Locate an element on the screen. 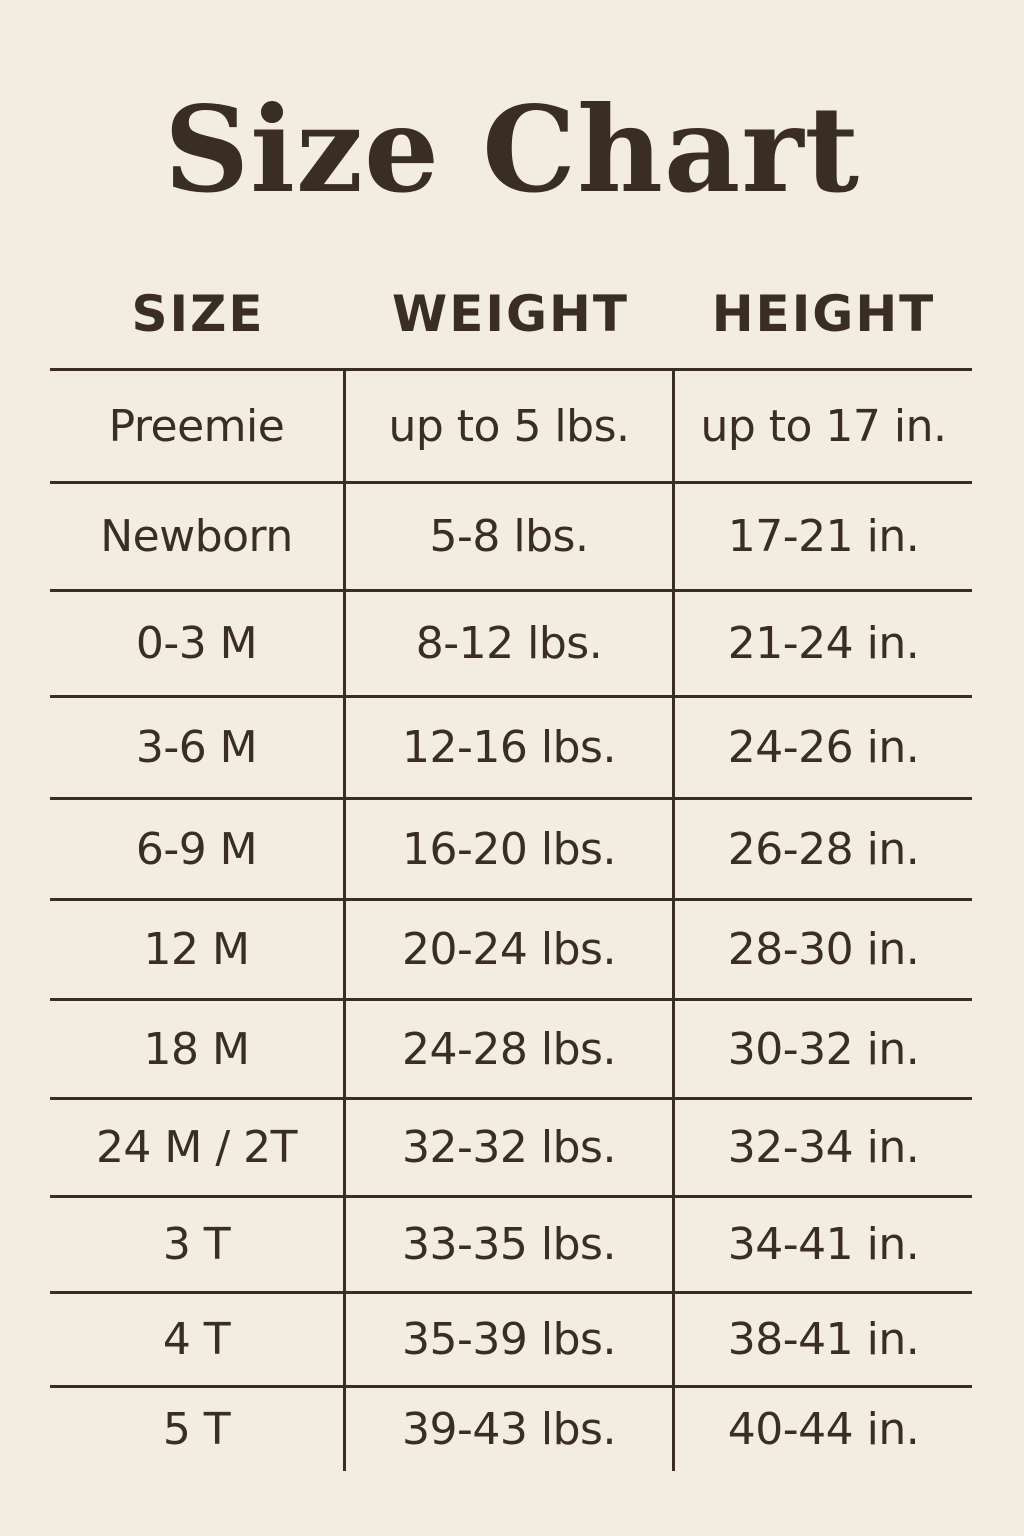 The image size is (1024, 1536). height-cell: 34-41 in. is located at coordinates (823, 1244).